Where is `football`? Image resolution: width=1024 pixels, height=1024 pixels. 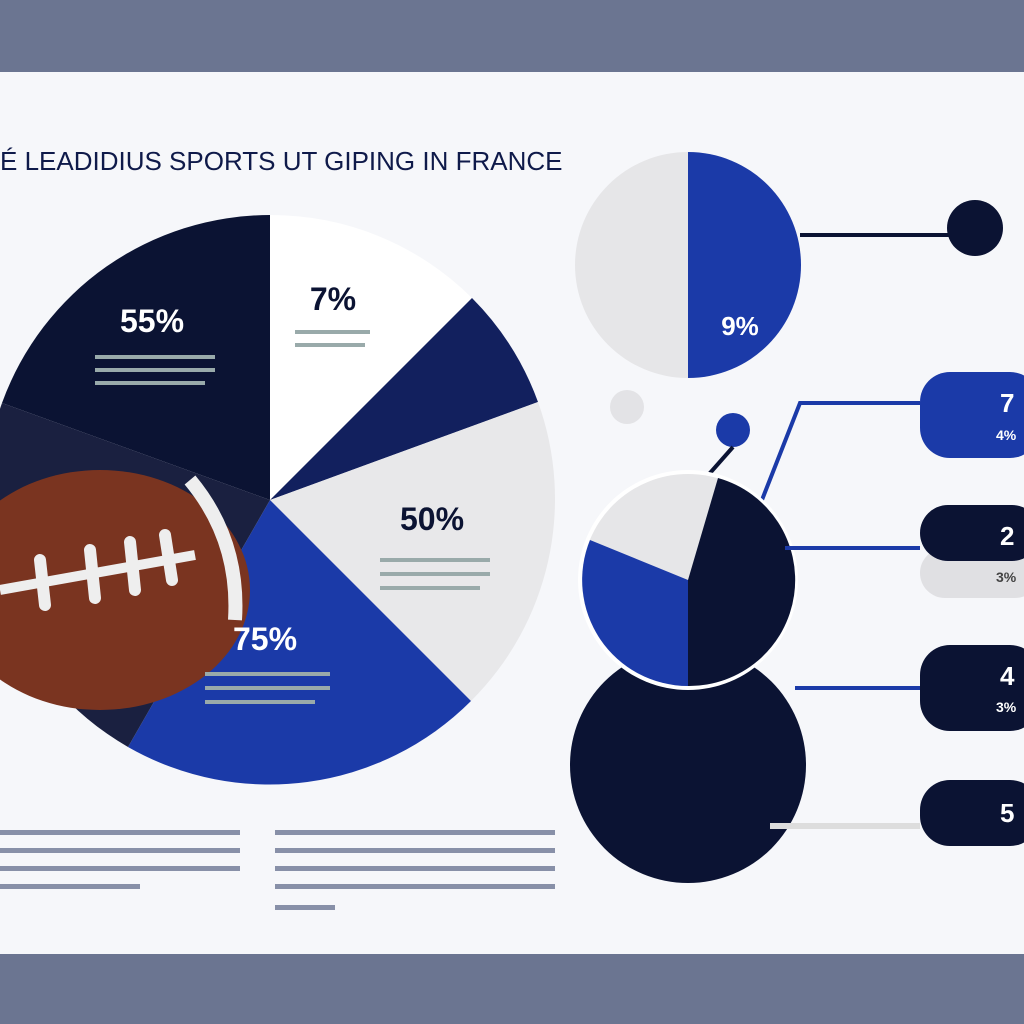 football is located at coordinates (125, 590).